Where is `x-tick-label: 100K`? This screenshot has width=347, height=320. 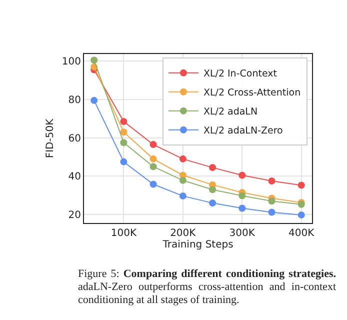
x-tick-label: 100K is located at coordinates (123, 233).